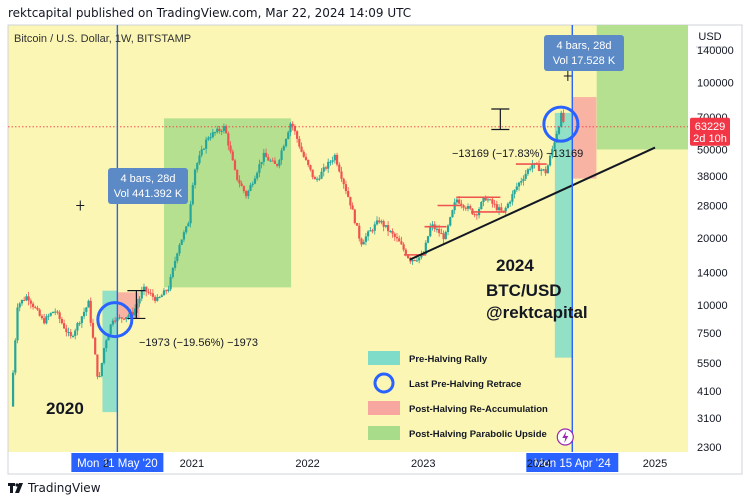  What do you see at coordinates (712, 207) in the screenshot?
I see `y-tick-label: 28000` at bounding box center [712, 207].